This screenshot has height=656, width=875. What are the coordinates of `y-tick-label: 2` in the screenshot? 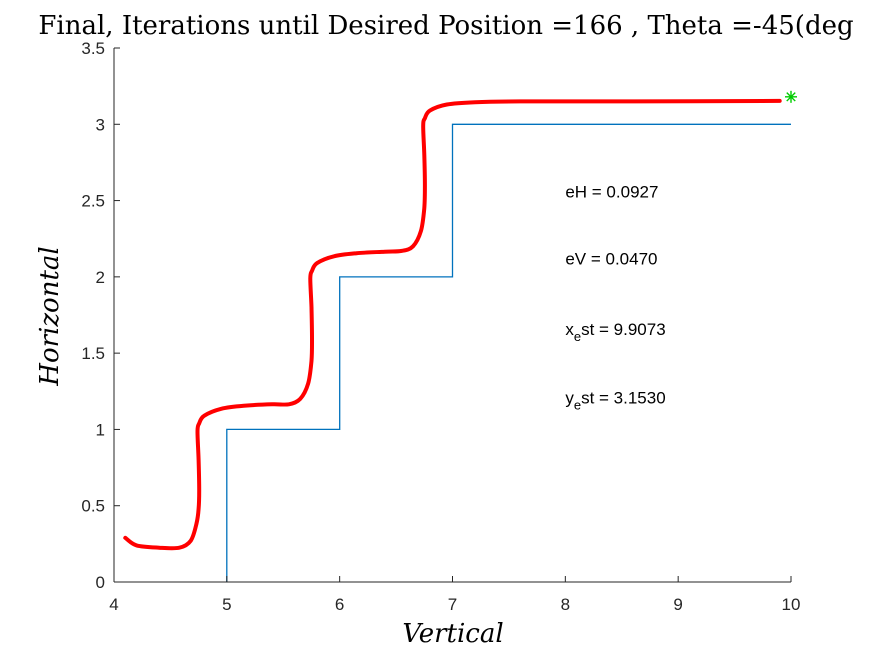 It's located at (100, 277).